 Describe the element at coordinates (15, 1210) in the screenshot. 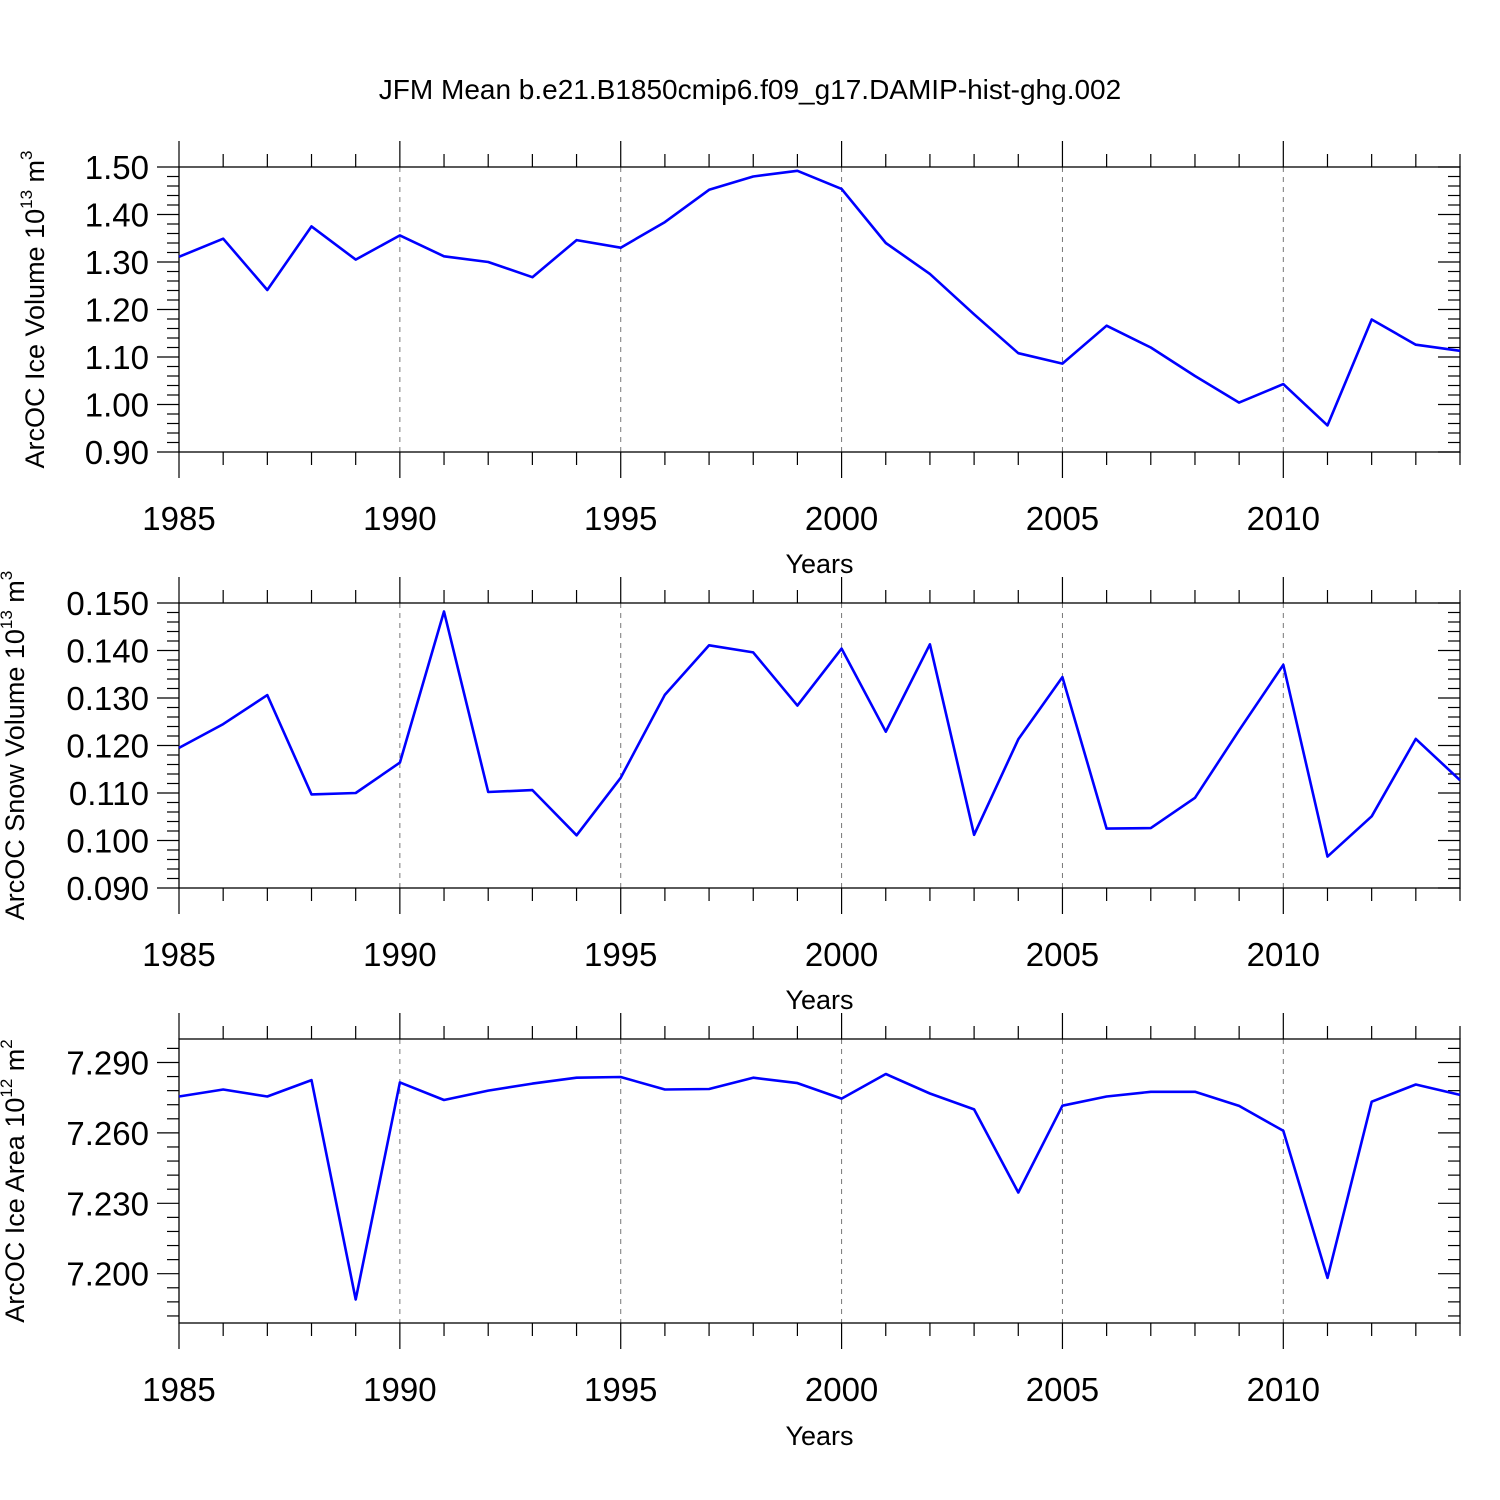

I see `y-label-main: ArcOC Ice Area 10` at that location.